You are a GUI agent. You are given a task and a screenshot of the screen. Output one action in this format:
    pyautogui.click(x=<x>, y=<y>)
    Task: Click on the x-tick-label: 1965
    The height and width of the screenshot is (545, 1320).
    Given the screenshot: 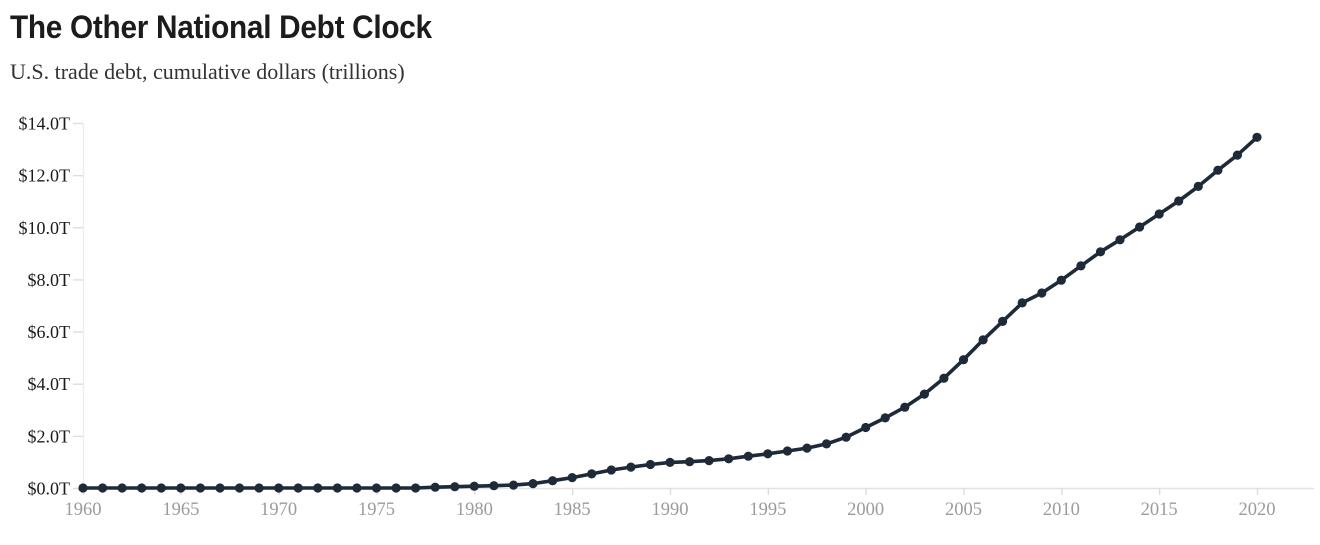 What is the action you would take?
    pyautogui.click(x=180, y=510)
    